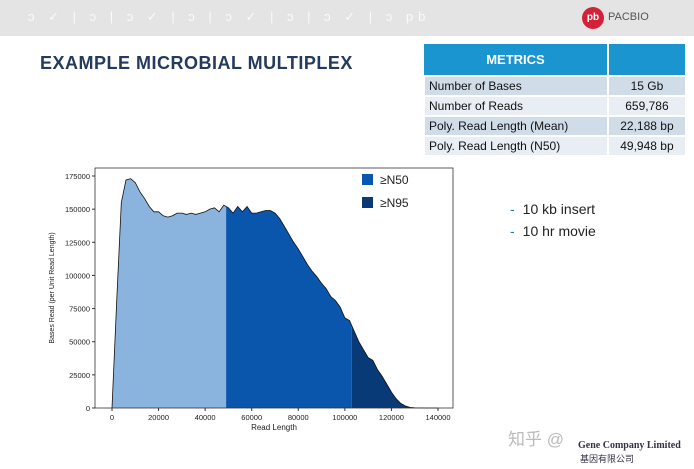 The image size is (694, 469). What do you see at coordinates (77, 176) in the screenshot?
I see `y-tick-label: 175000` at bounding box center [77, 176].